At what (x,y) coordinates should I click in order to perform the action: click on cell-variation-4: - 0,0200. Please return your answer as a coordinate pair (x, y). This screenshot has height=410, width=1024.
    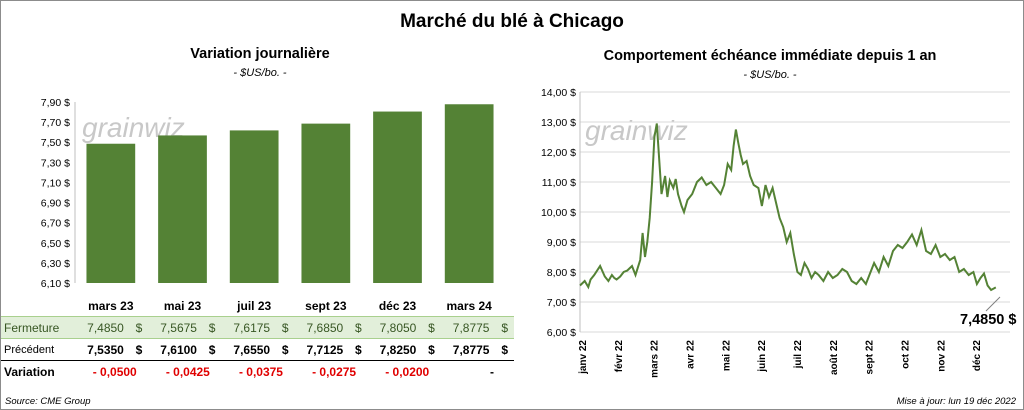
    Looking at the image, I should click on (407, 371).